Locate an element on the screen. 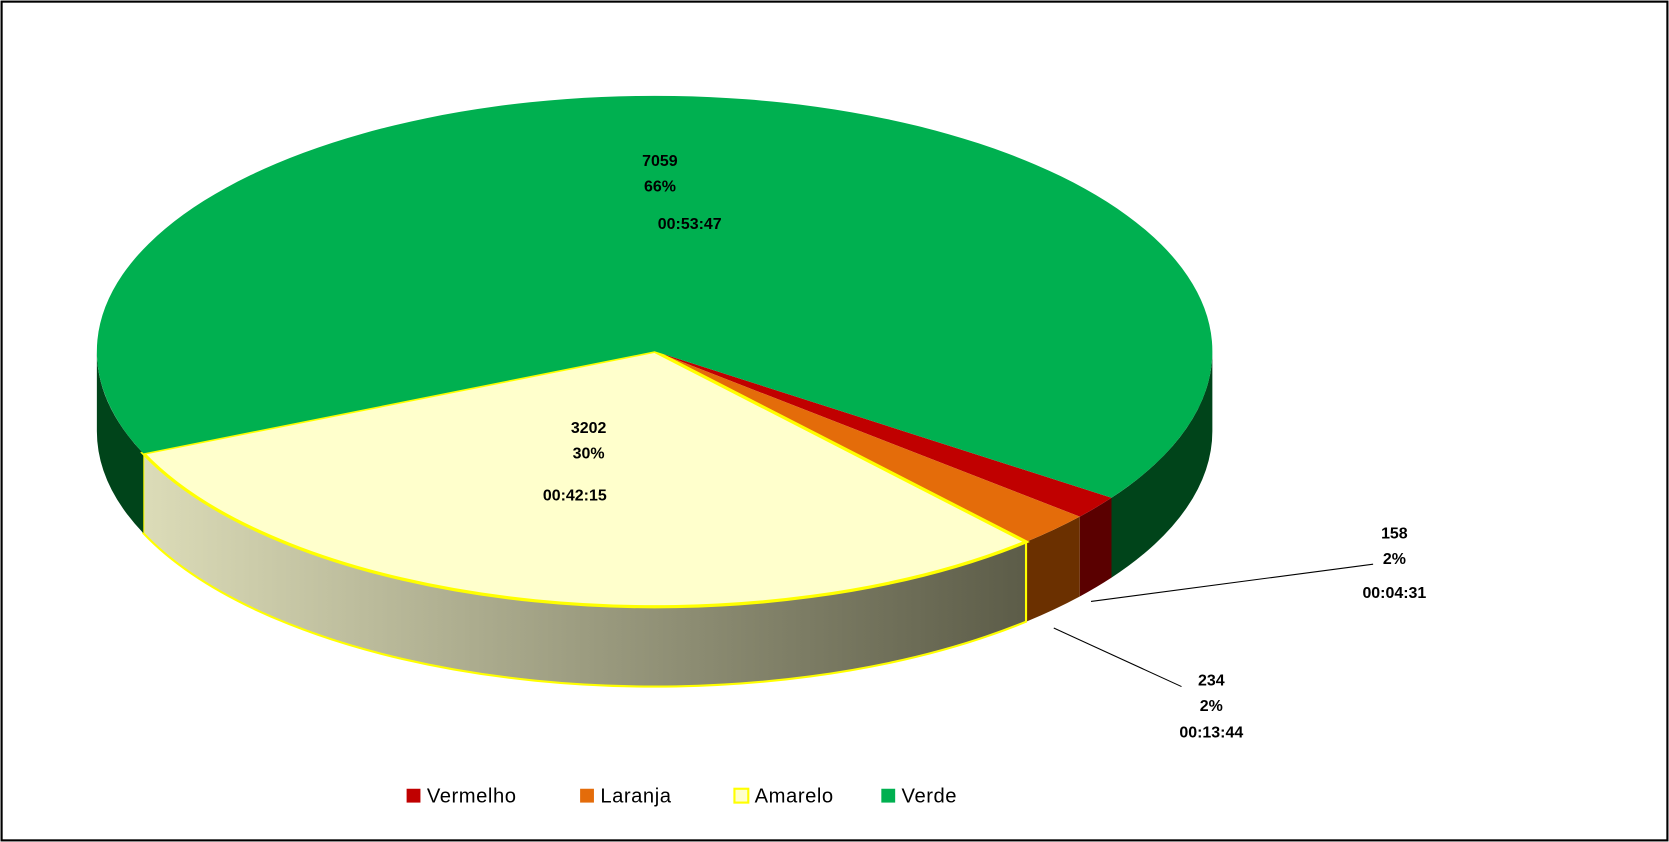  value-label: 158 is located at coordinates (1394, 534).